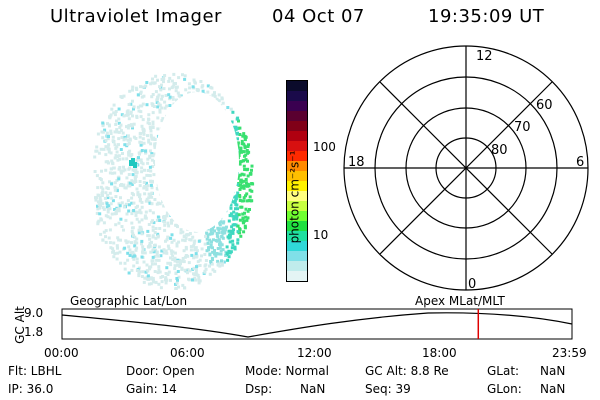 This screenshot has width=600, height=400. What do you see at coordinates (321, 235) in the screenshot?
I see `colorbar-tick-10: 10` at bounding box center [321, 235].